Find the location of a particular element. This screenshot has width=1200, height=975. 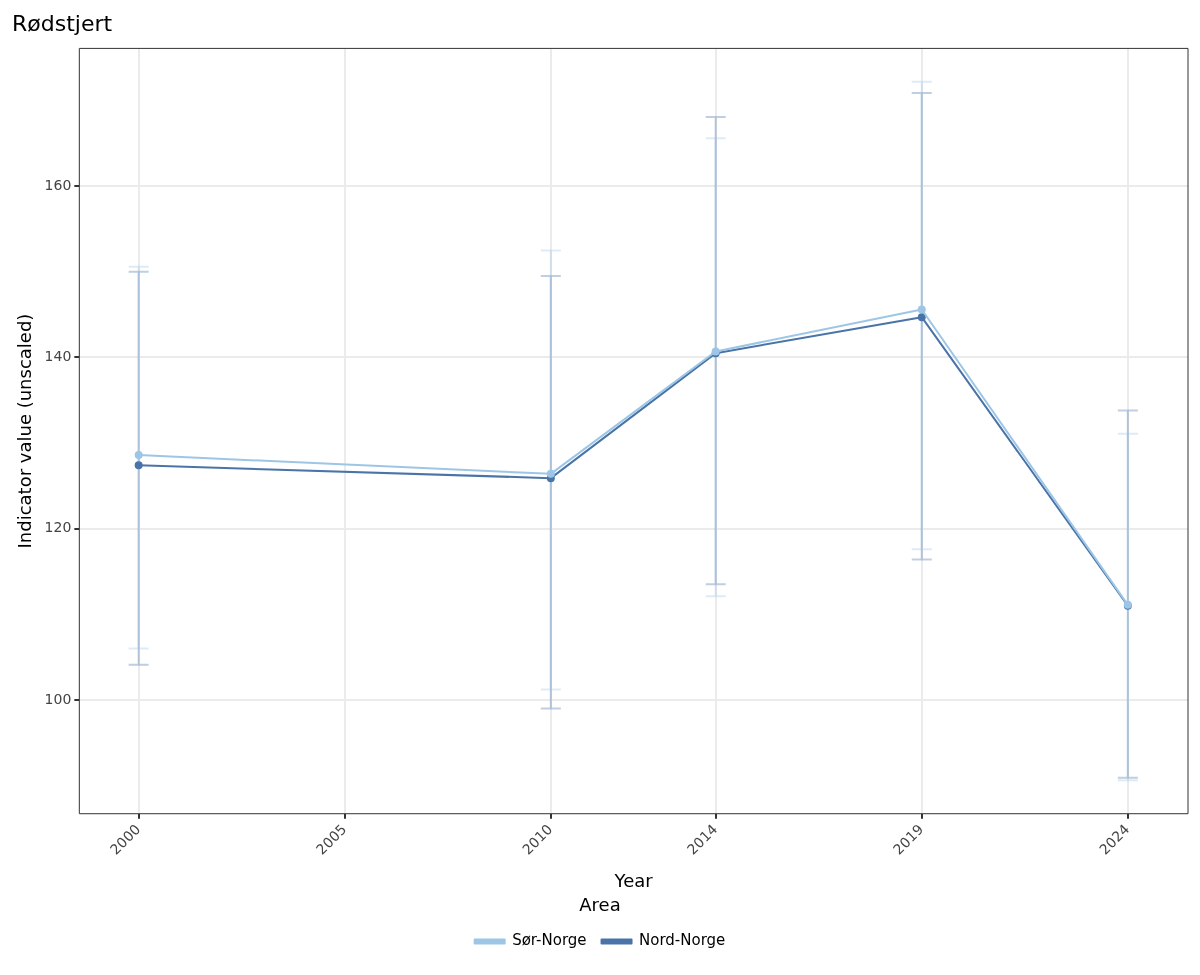

legend-title: Area is located at coordinates (600, 905).